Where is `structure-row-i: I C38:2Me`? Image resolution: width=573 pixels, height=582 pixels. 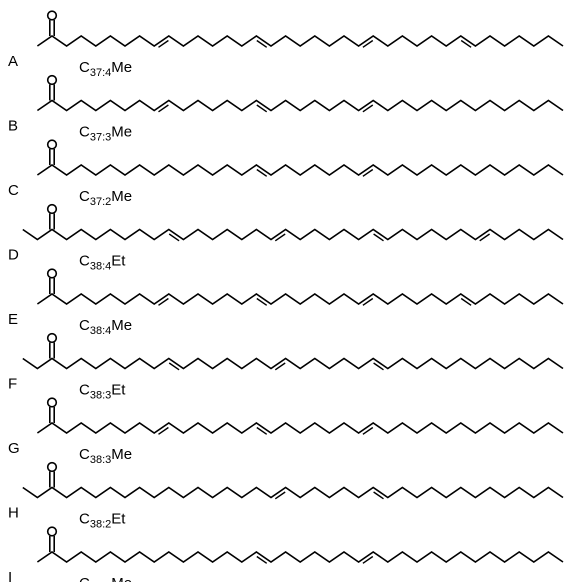 structure-row-i: I C38:2Me is located at coordinates (286, 554).